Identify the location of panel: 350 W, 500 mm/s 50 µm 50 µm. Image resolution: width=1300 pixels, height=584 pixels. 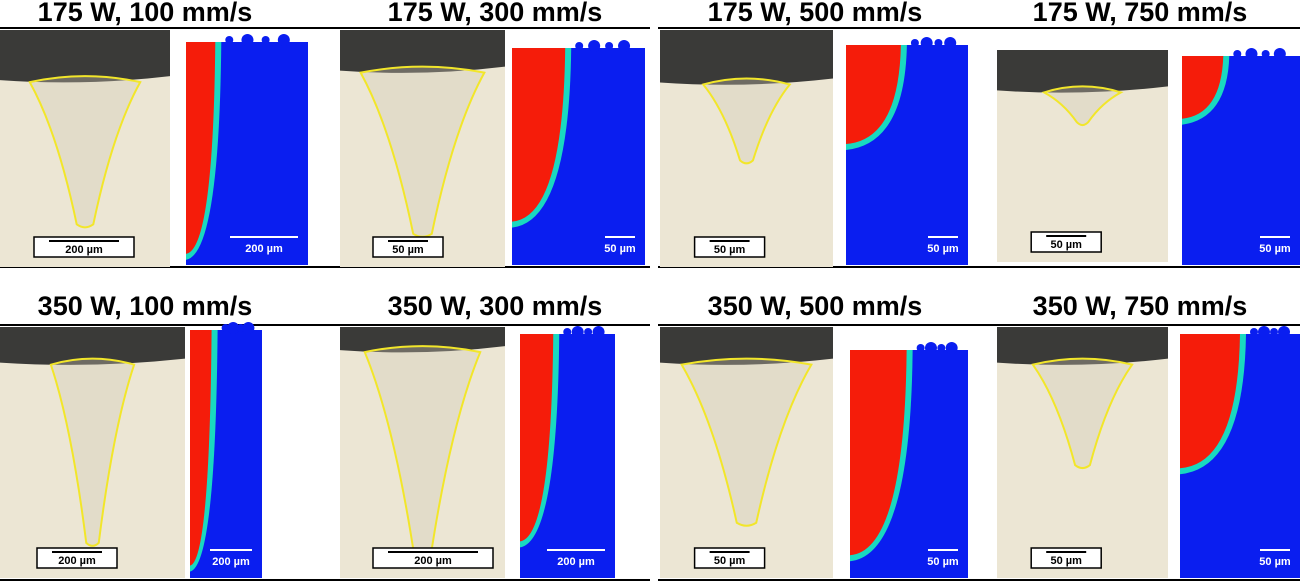
(814, 434).